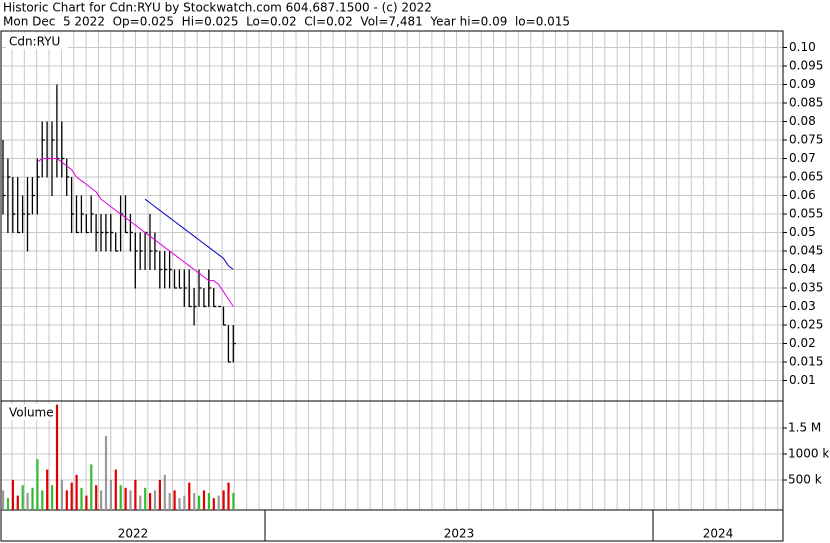 The image size is (830, 543). Describe the element at coordinates (802, 232) in the screenshot. I see `y-tick-label: 0.05` at that location.